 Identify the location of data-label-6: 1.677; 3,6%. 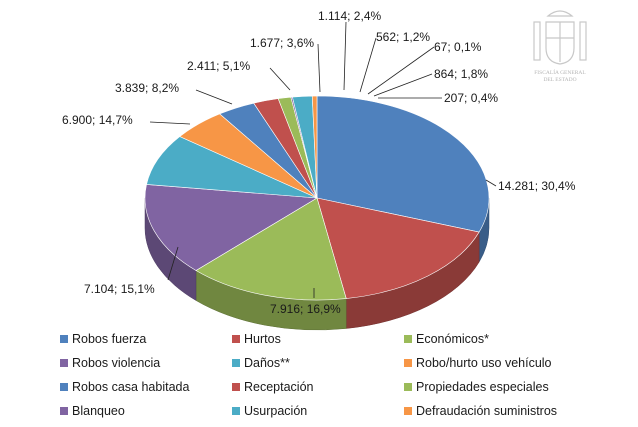
(282, 43).